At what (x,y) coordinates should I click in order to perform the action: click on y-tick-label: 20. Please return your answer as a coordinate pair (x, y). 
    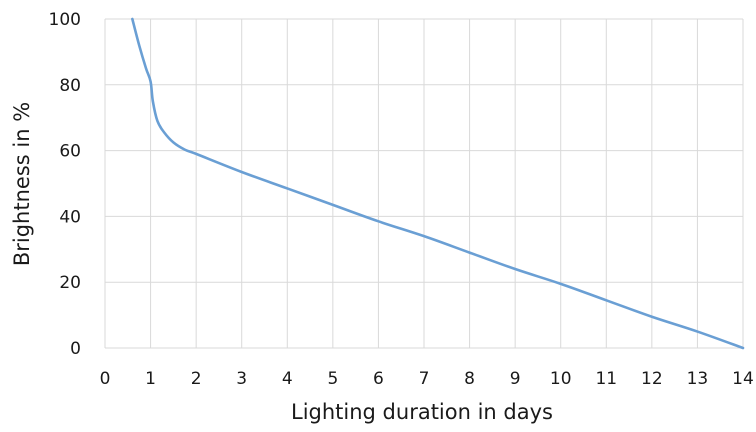
    Looking at the image, I should click on (70, 283).